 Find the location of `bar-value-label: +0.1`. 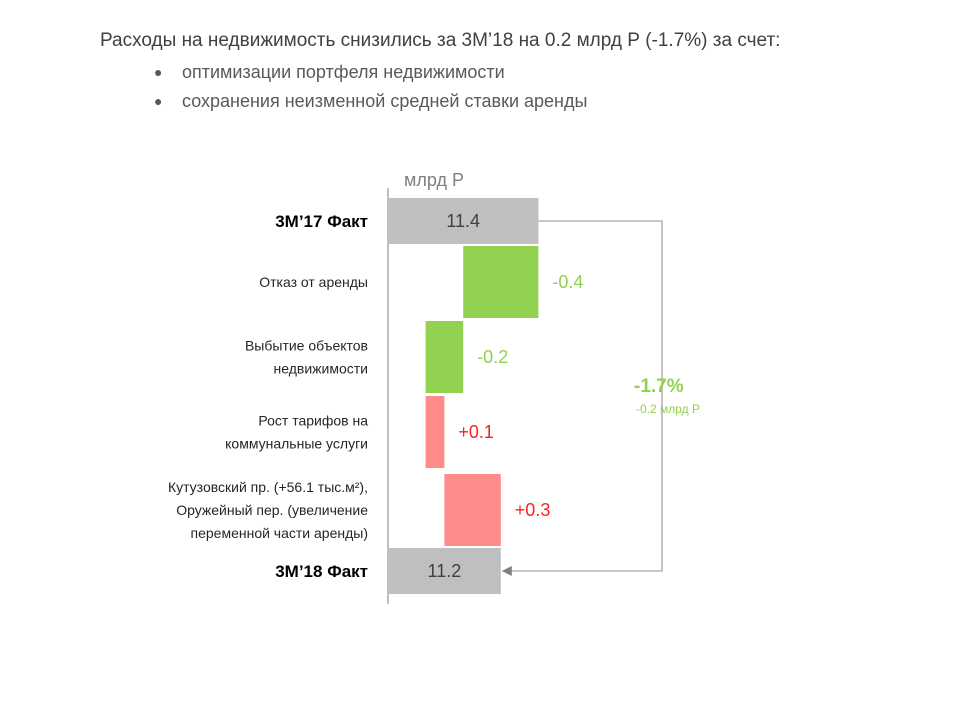

bar-value-label: +0.1 is located at coordinates (476, 432).